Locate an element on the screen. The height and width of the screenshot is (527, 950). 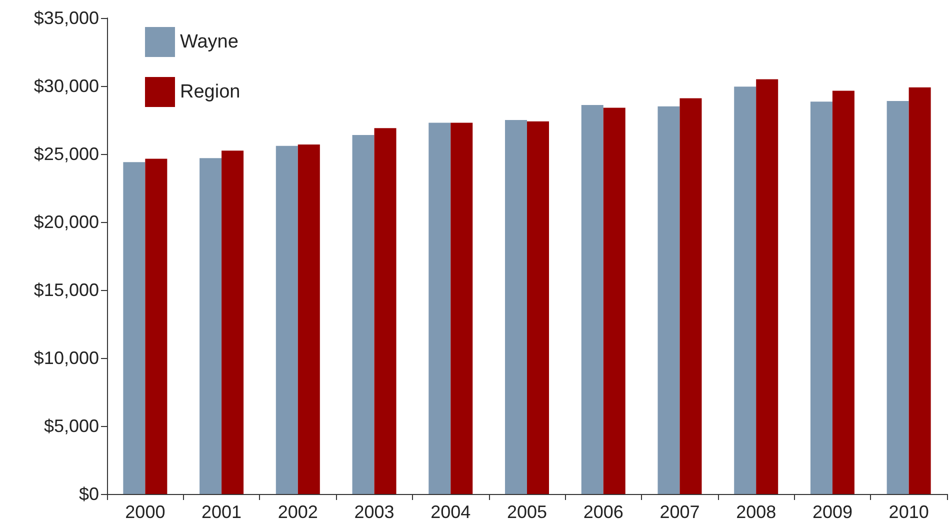
x-tick-label: 2000 is located at coordinates (145, 512).